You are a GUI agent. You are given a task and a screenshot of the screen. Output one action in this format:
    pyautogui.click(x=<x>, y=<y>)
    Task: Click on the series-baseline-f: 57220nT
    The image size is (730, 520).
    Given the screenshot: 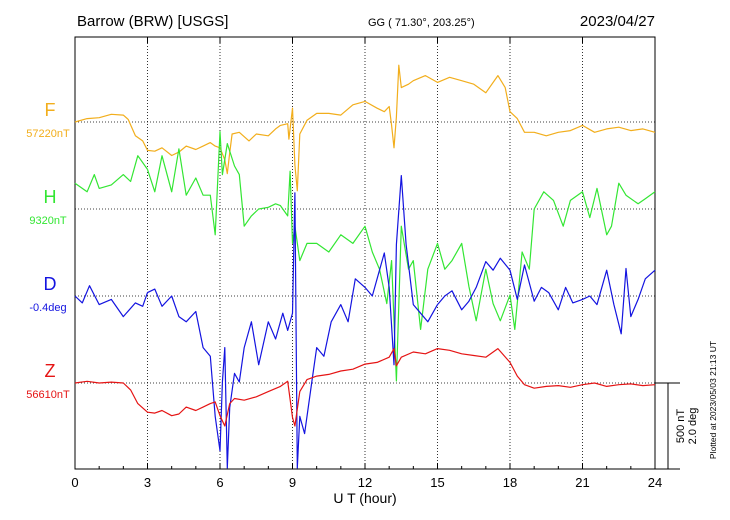 What is the action you would take?
    pyautogui.click(x=48, y=134)
    